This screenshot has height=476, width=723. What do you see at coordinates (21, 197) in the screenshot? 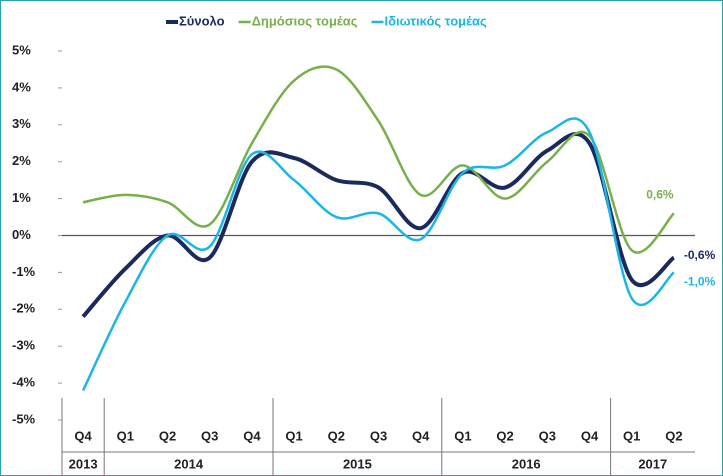
I see `y-tick-label: 1%` at bounding box center [21, 197].